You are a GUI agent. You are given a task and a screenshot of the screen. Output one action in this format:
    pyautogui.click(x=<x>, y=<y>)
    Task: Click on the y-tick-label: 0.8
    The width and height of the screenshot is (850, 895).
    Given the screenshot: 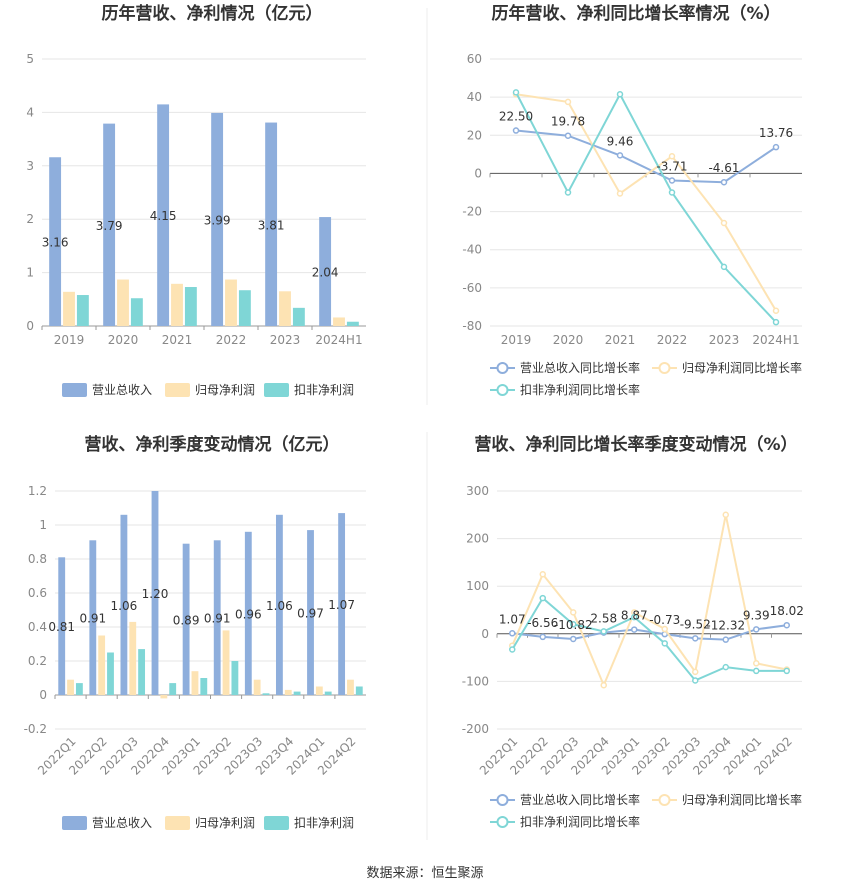 What is the action you would take?
    pyautogui.click(x=37, y=559)
    